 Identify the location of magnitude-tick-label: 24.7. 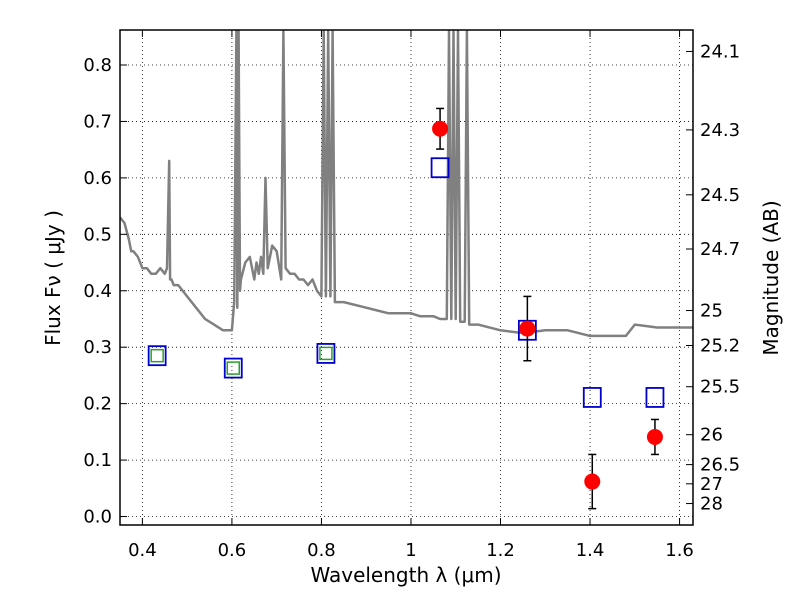
(720, 249).